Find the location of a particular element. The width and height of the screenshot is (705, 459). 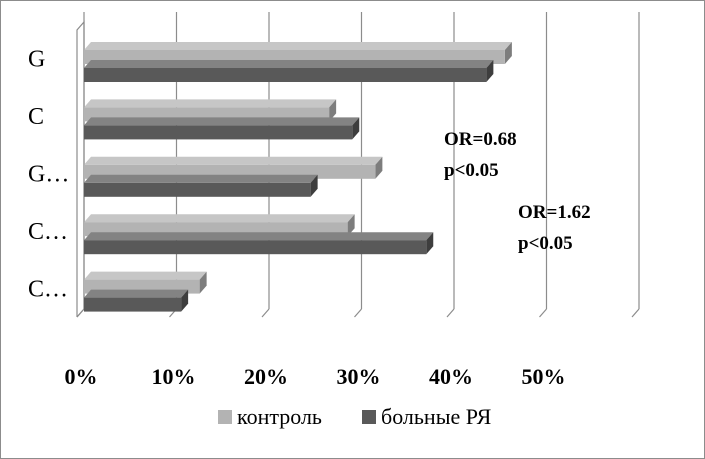

category-label: G is located at coordinates (36, 60).